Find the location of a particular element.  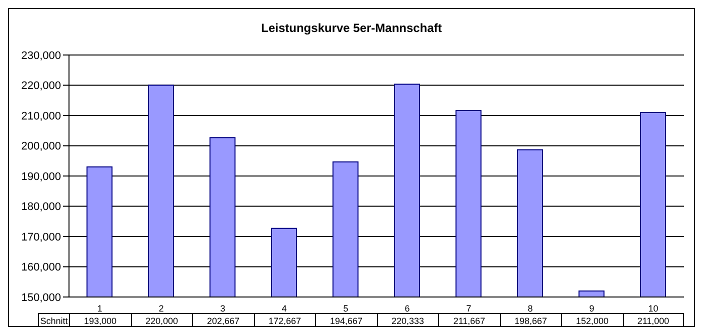

data-label: 220,333 is located at coordinates (407, 320).